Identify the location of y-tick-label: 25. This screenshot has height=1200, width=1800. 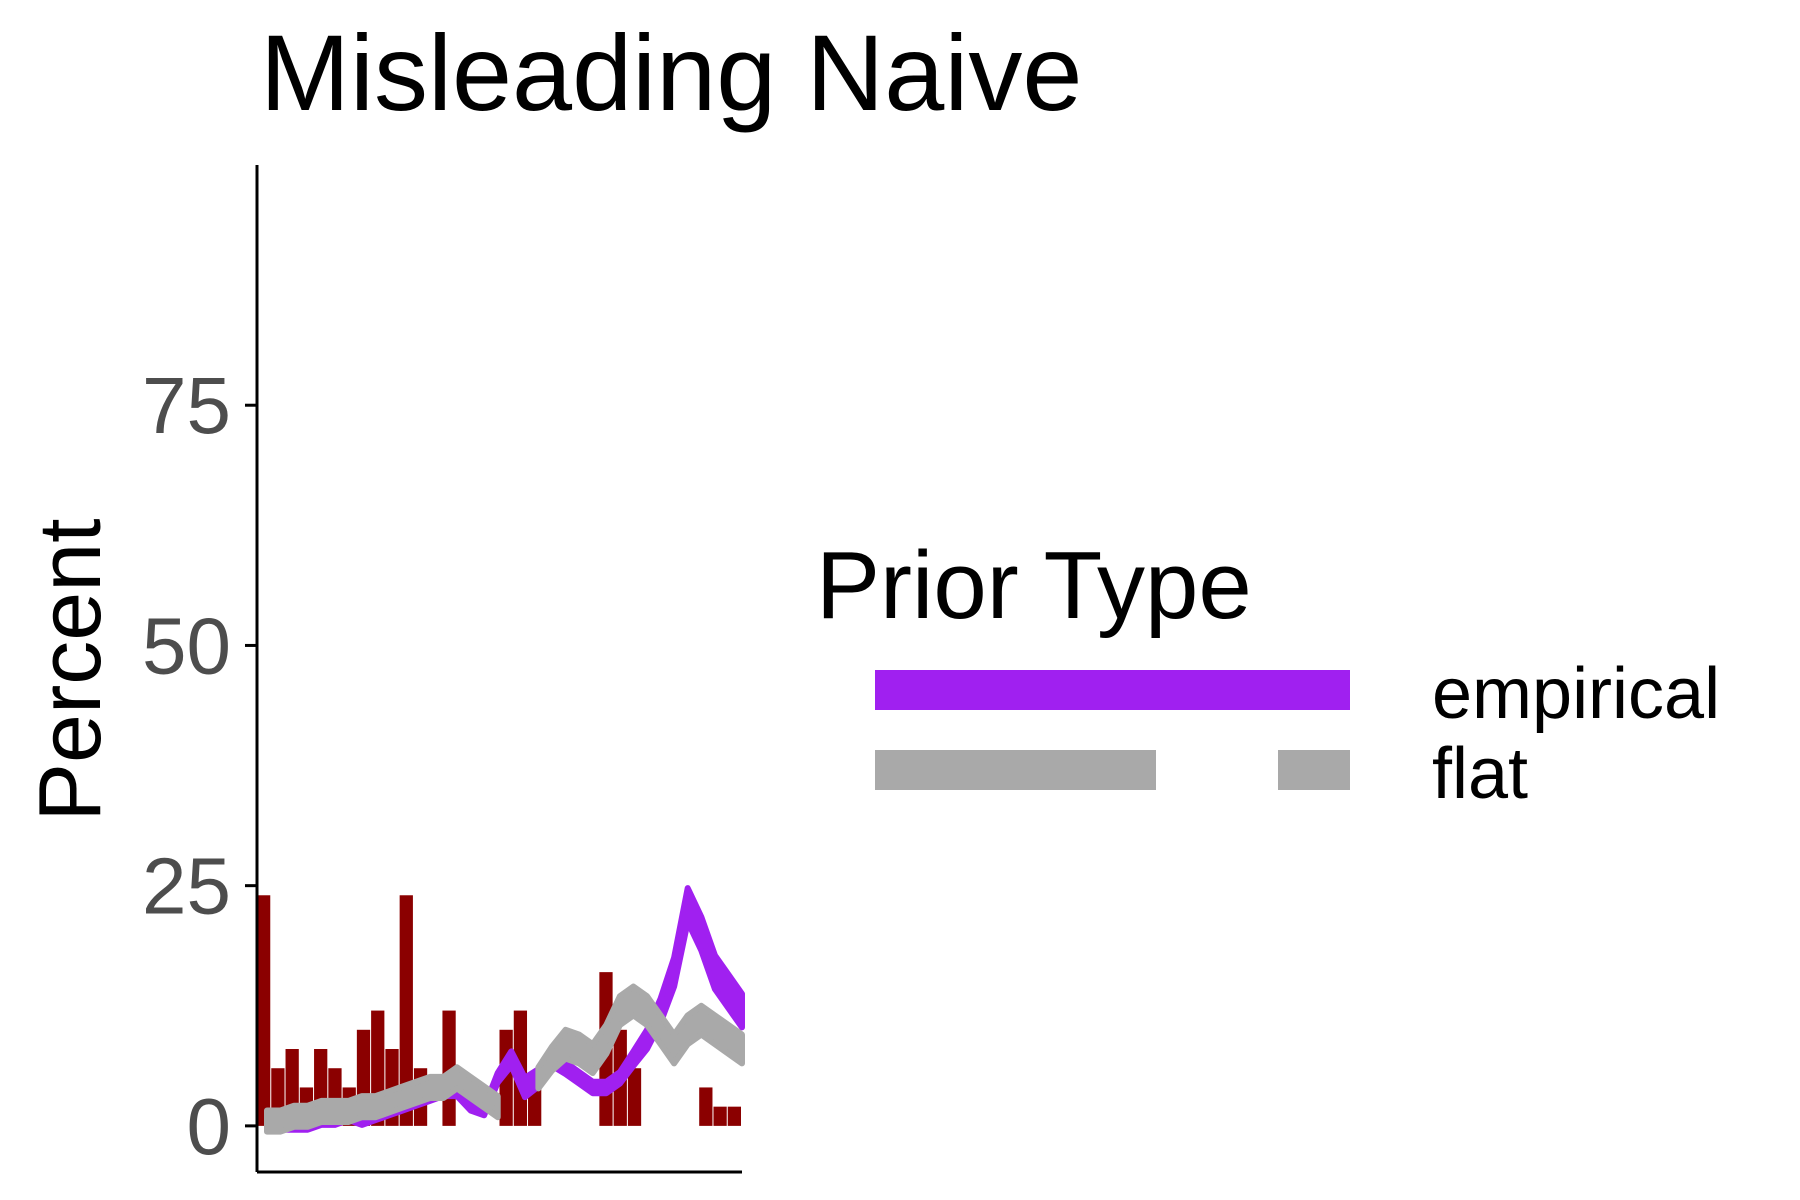
(186, 886).